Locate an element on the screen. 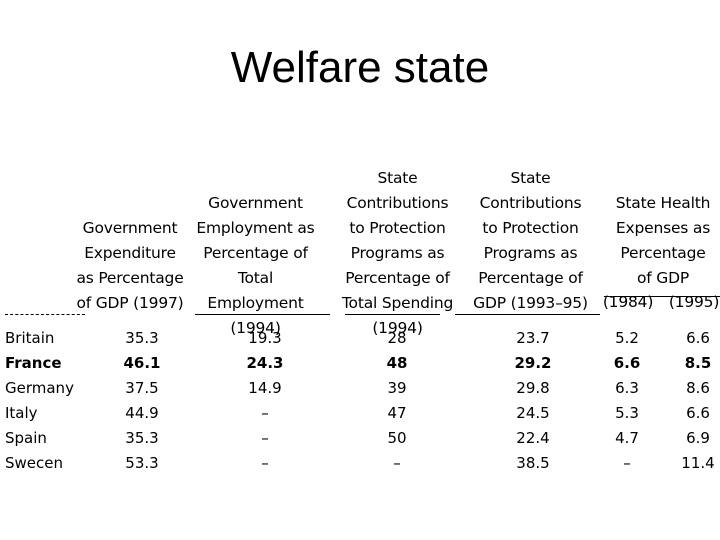  table-cell: 8.6 is located at coordinates (698, 388).